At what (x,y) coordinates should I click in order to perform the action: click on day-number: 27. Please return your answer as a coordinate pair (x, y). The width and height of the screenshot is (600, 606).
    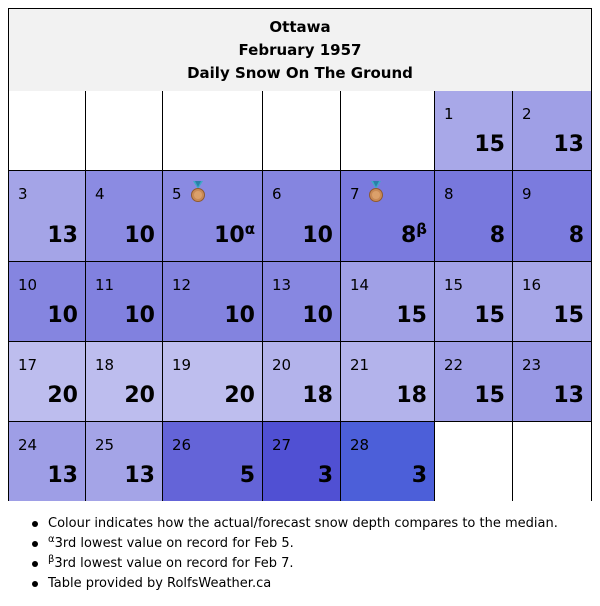
    Looking at the image, I should click on (282, 445).